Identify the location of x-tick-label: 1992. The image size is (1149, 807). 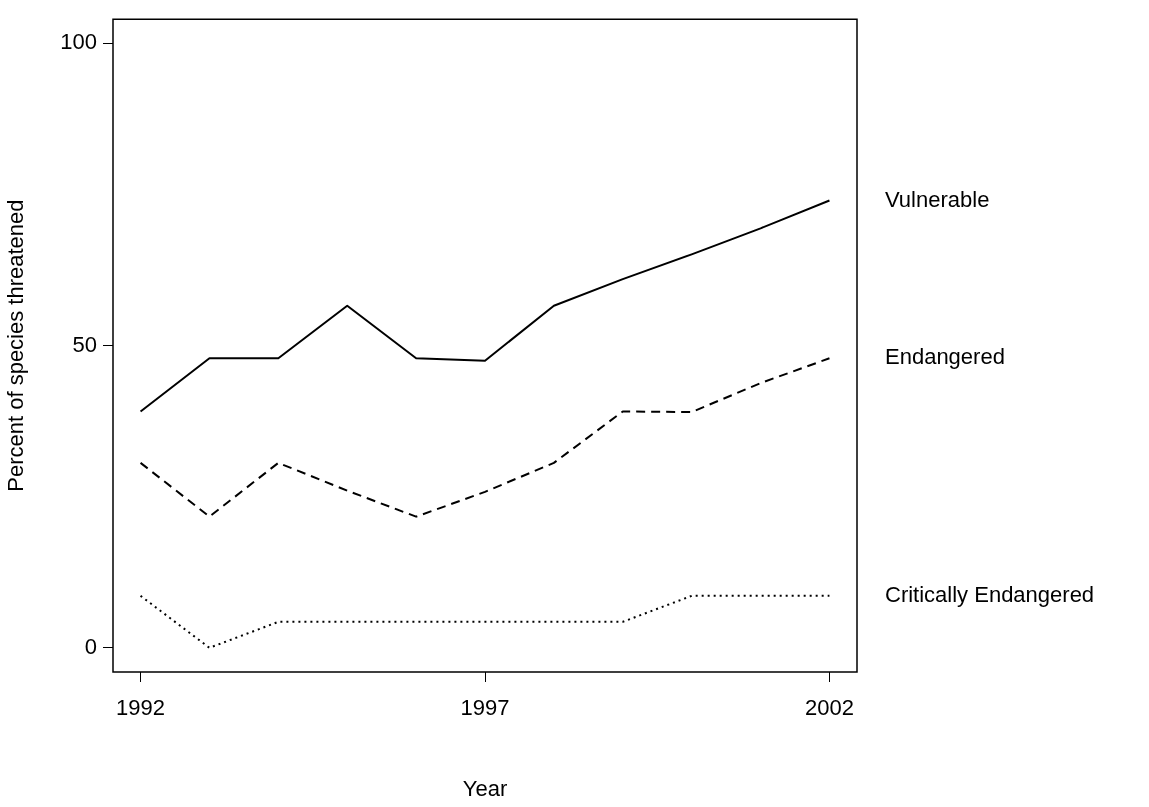
(141, 708).